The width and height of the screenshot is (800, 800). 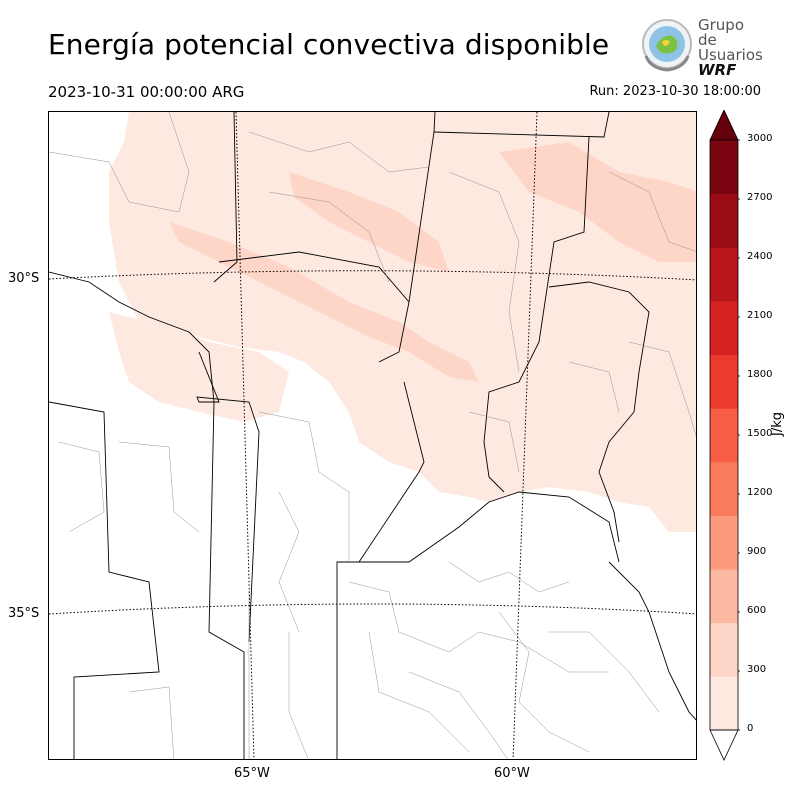 What do you see at coordinates (760, 197) in the screenshot?
I see `colorbar-tick-label: 2700` at bounding box center [760, 197].